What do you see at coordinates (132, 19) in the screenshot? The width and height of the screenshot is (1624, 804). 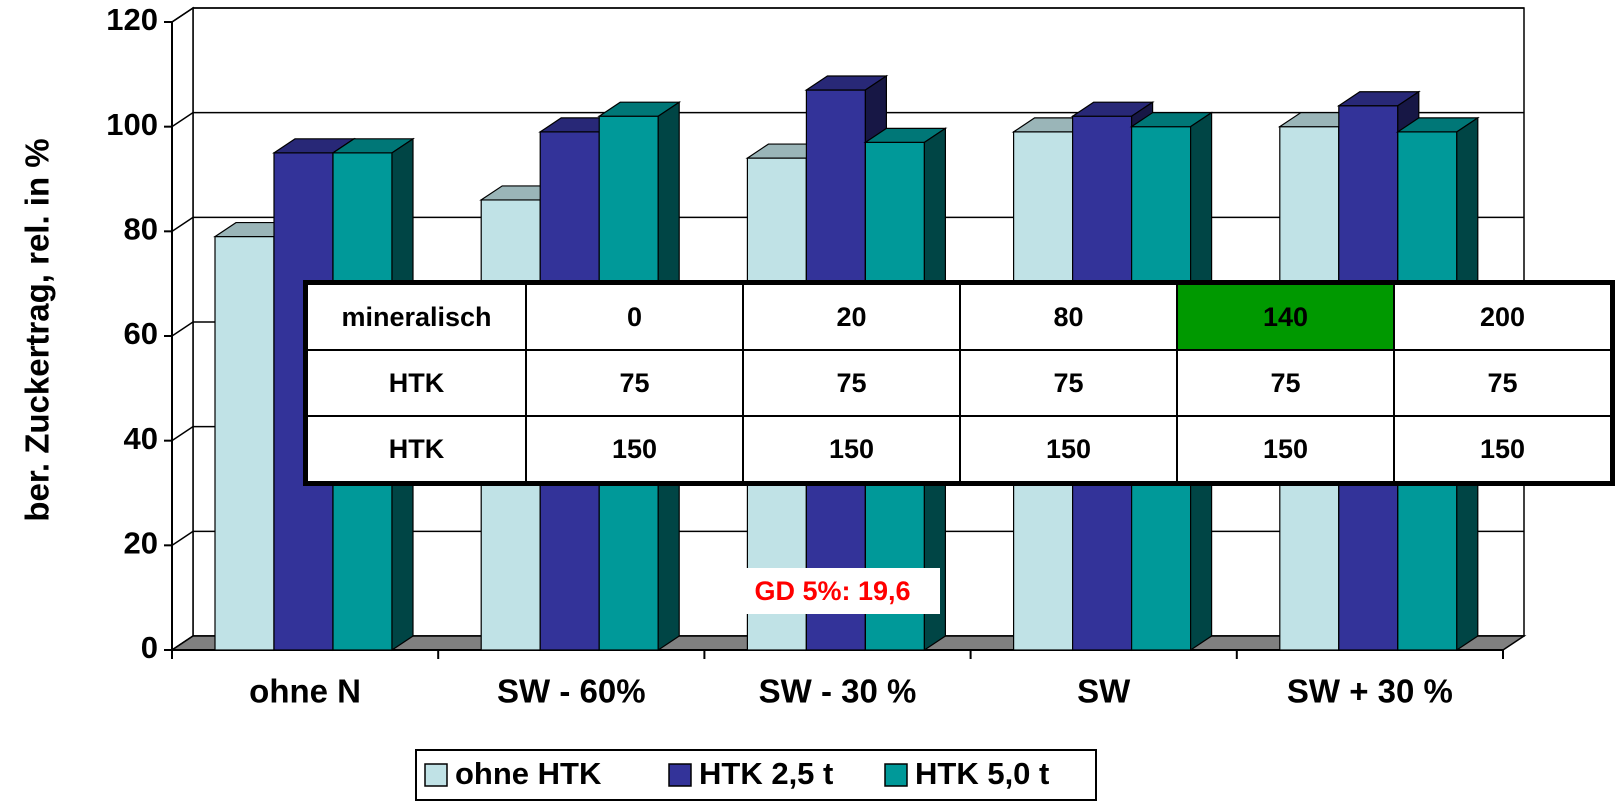 I see `y-tick-label: 120` at bounding box center [132, 19].